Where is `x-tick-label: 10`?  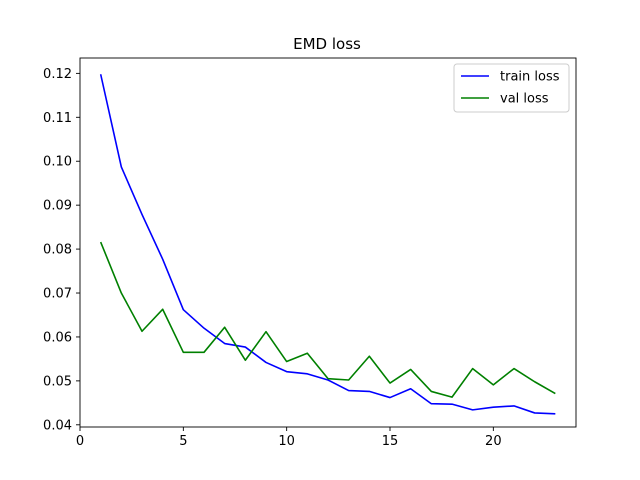 x-tick-label: 10 is located at coordinates (286, 441).